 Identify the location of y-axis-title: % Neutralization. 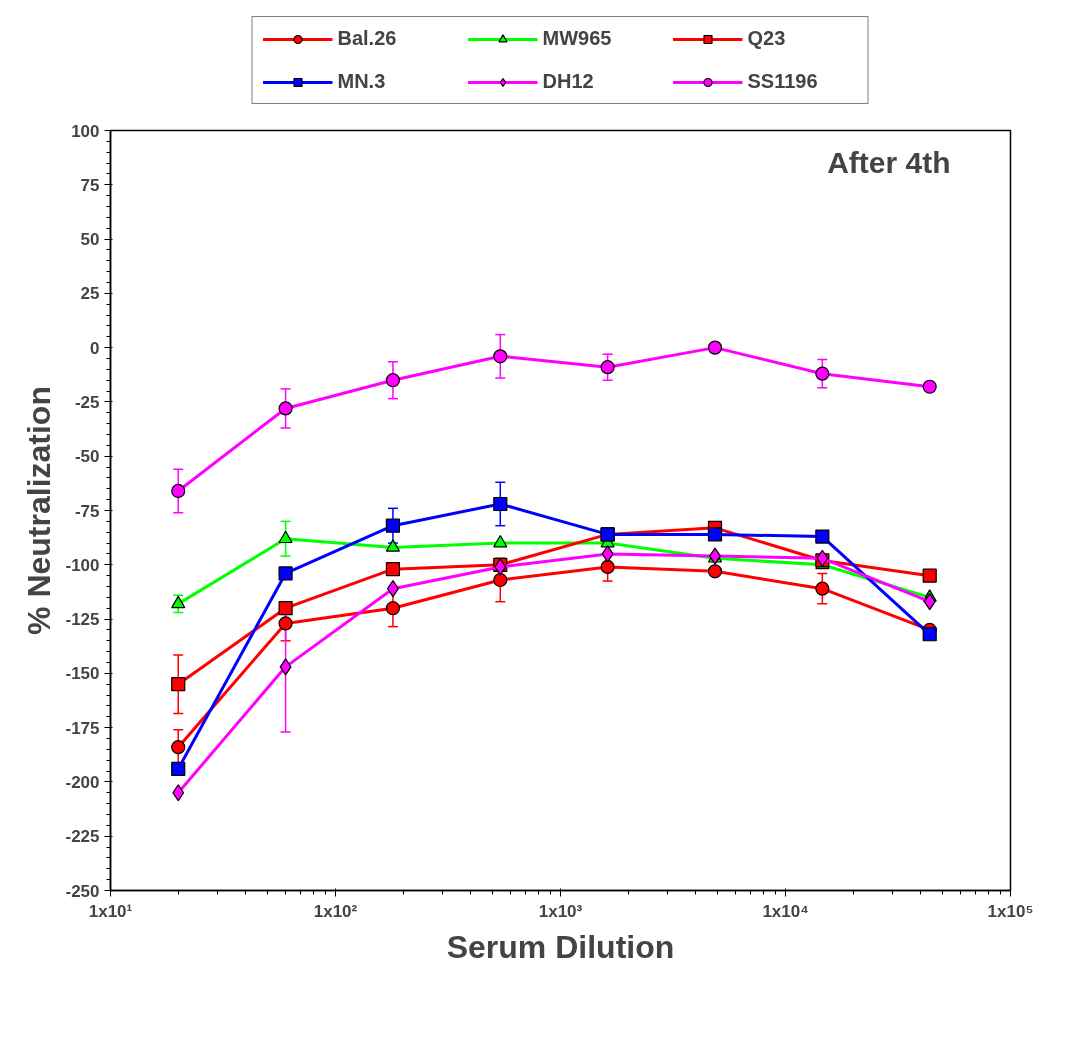
(39, 510).